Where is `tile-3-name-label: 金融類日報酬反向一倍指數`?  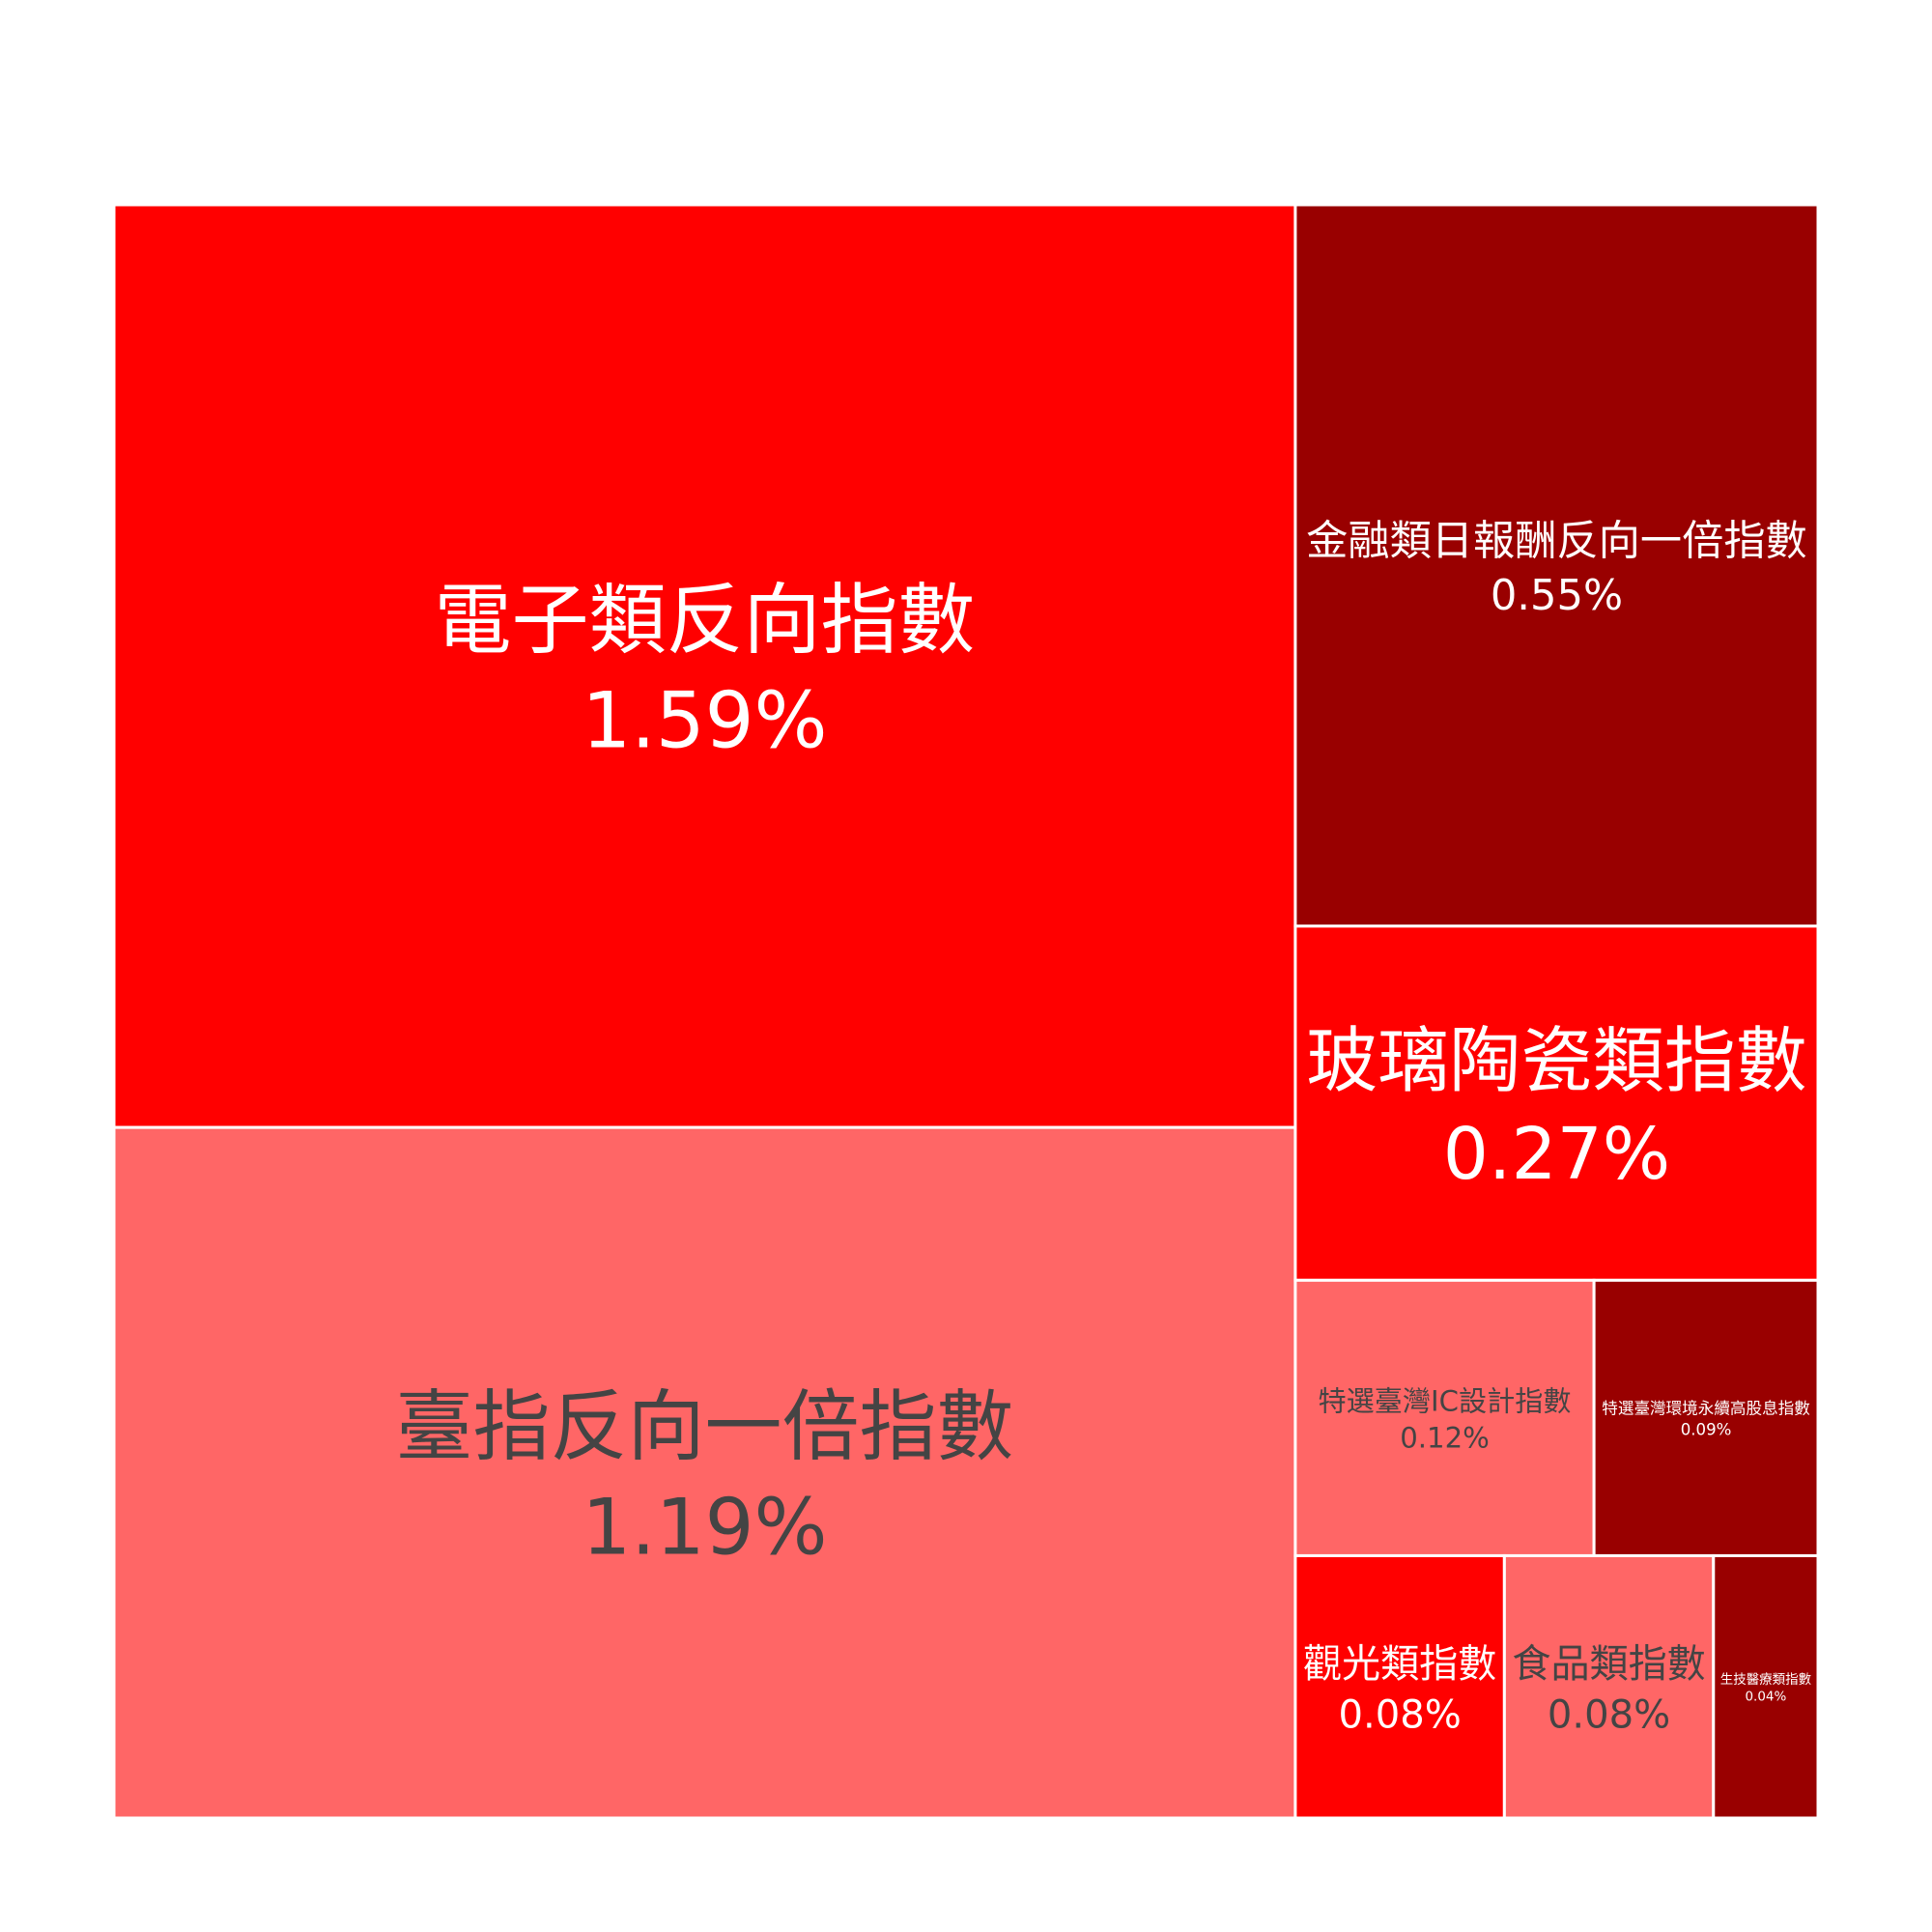
tile-3-name-label: 金融類日報酬反向一倍指數 is located at coordinates (1556, 542).